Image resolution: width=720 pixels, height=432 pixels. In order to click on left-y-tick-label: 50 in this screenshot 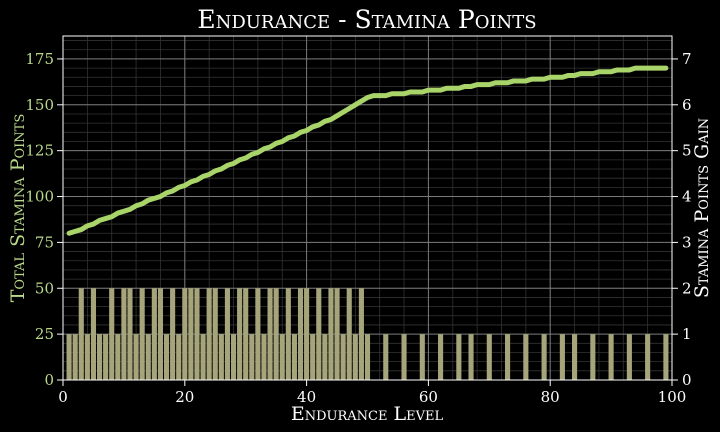, I will do `click(44, 288)`.